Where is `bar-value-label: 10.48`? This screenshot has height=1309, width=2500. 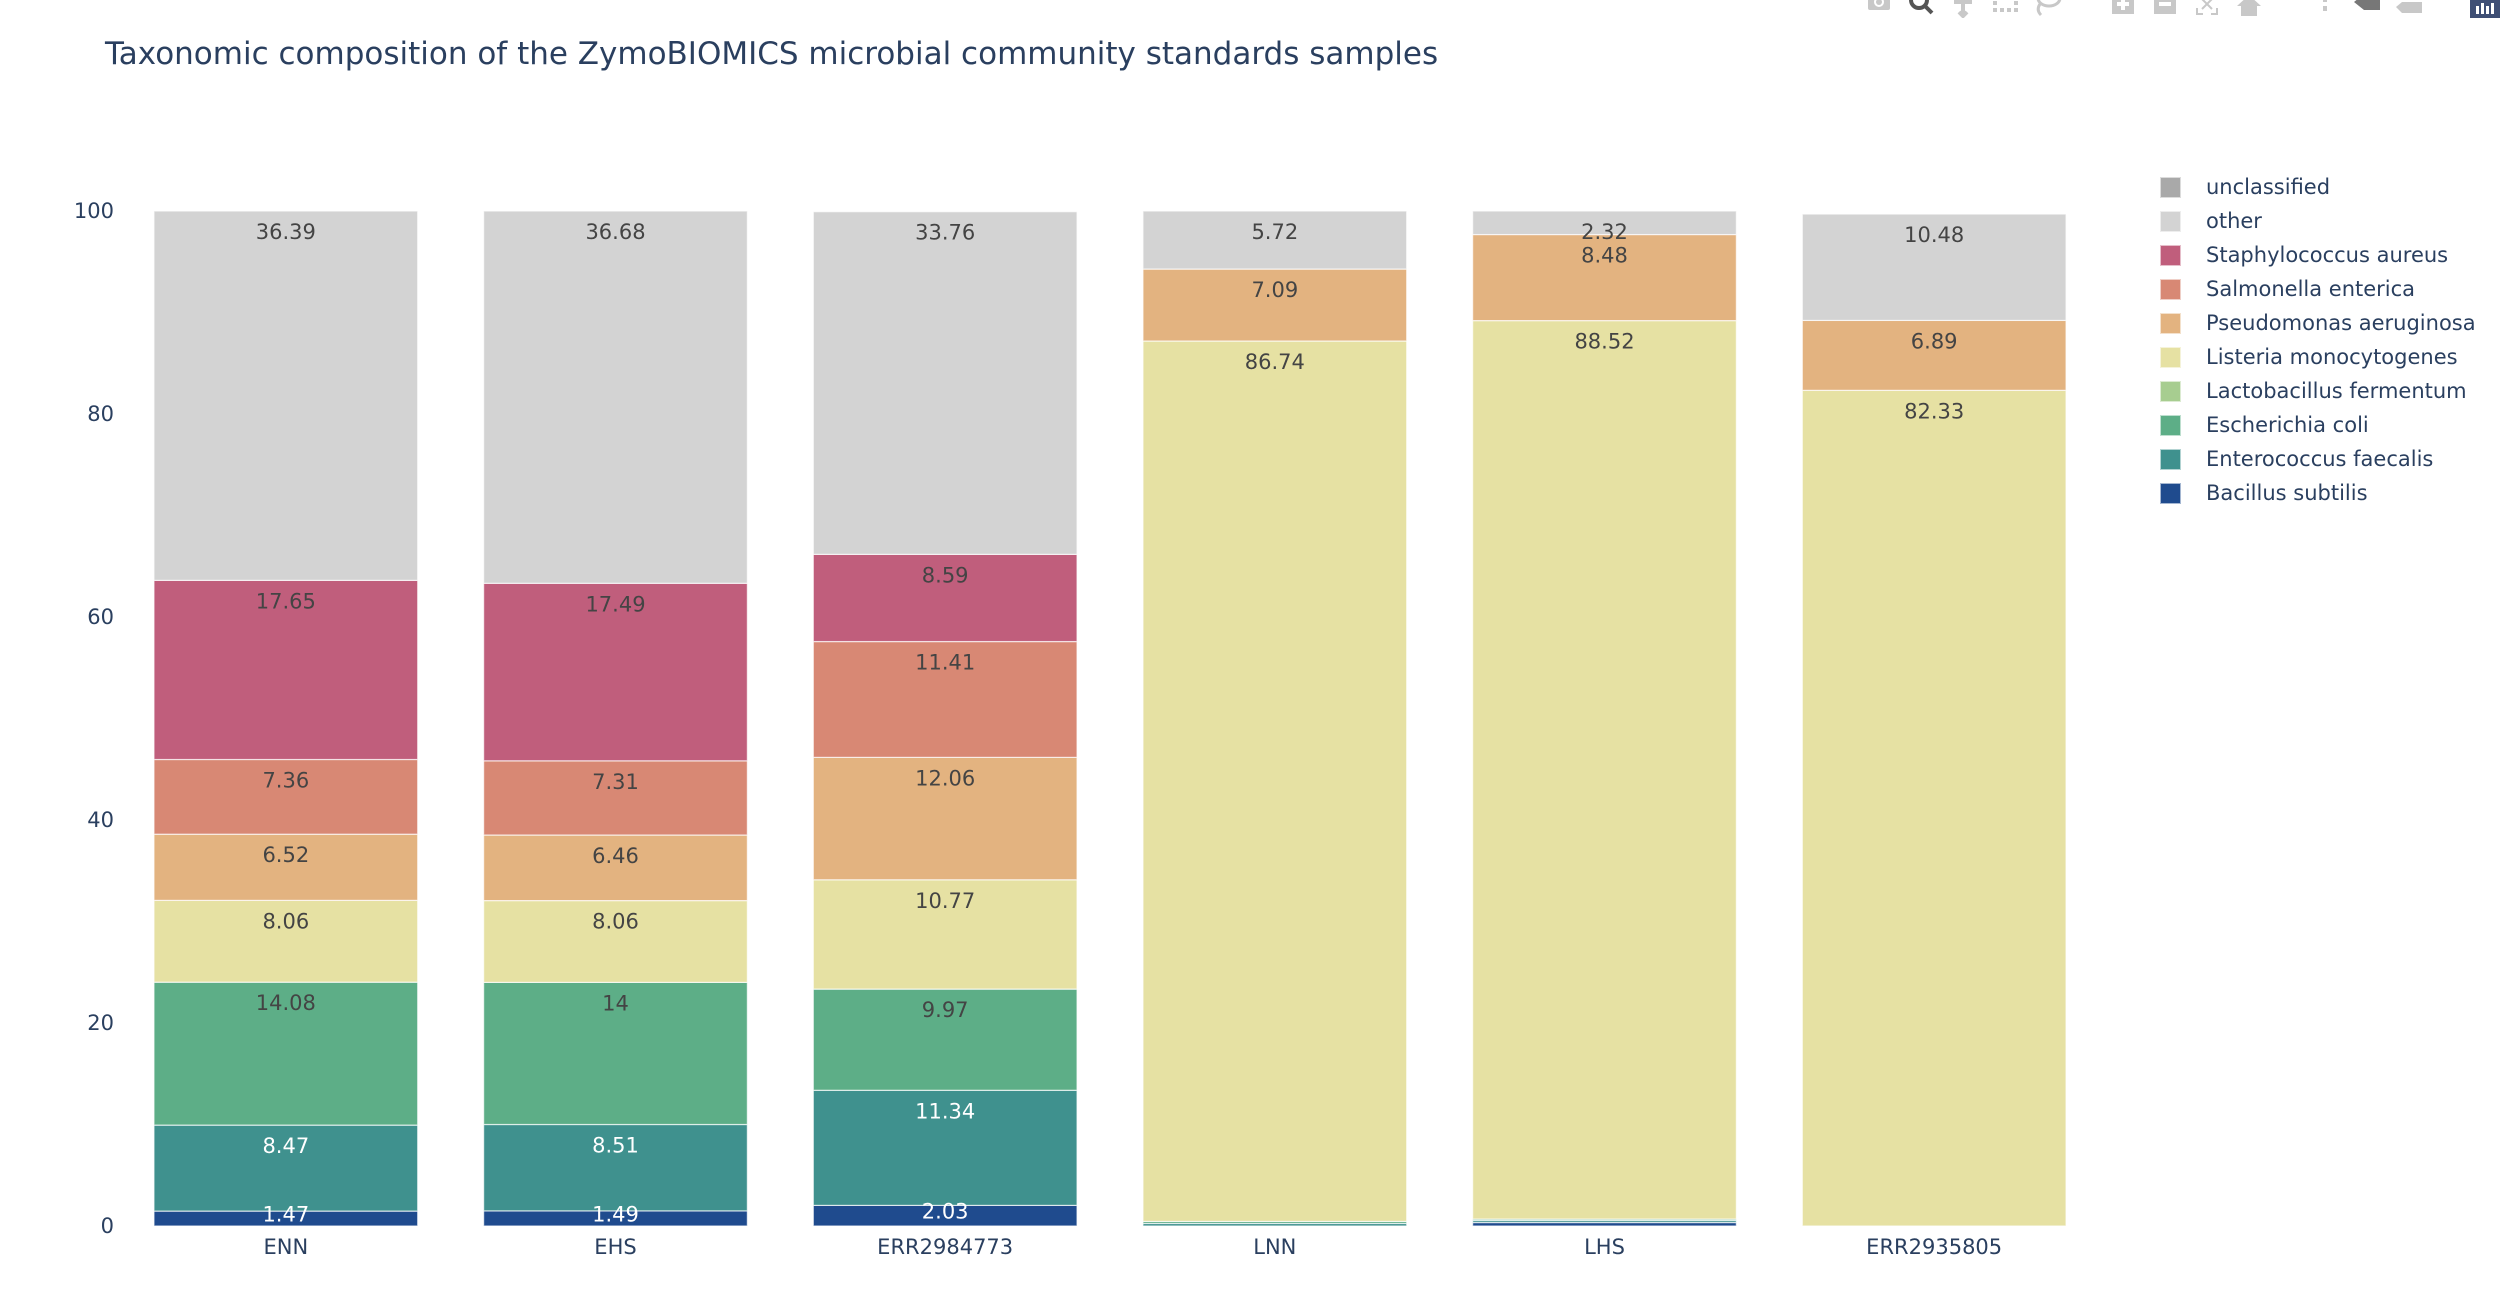
bar-value-label: 10.48 is located at coordinates (1934, 235).